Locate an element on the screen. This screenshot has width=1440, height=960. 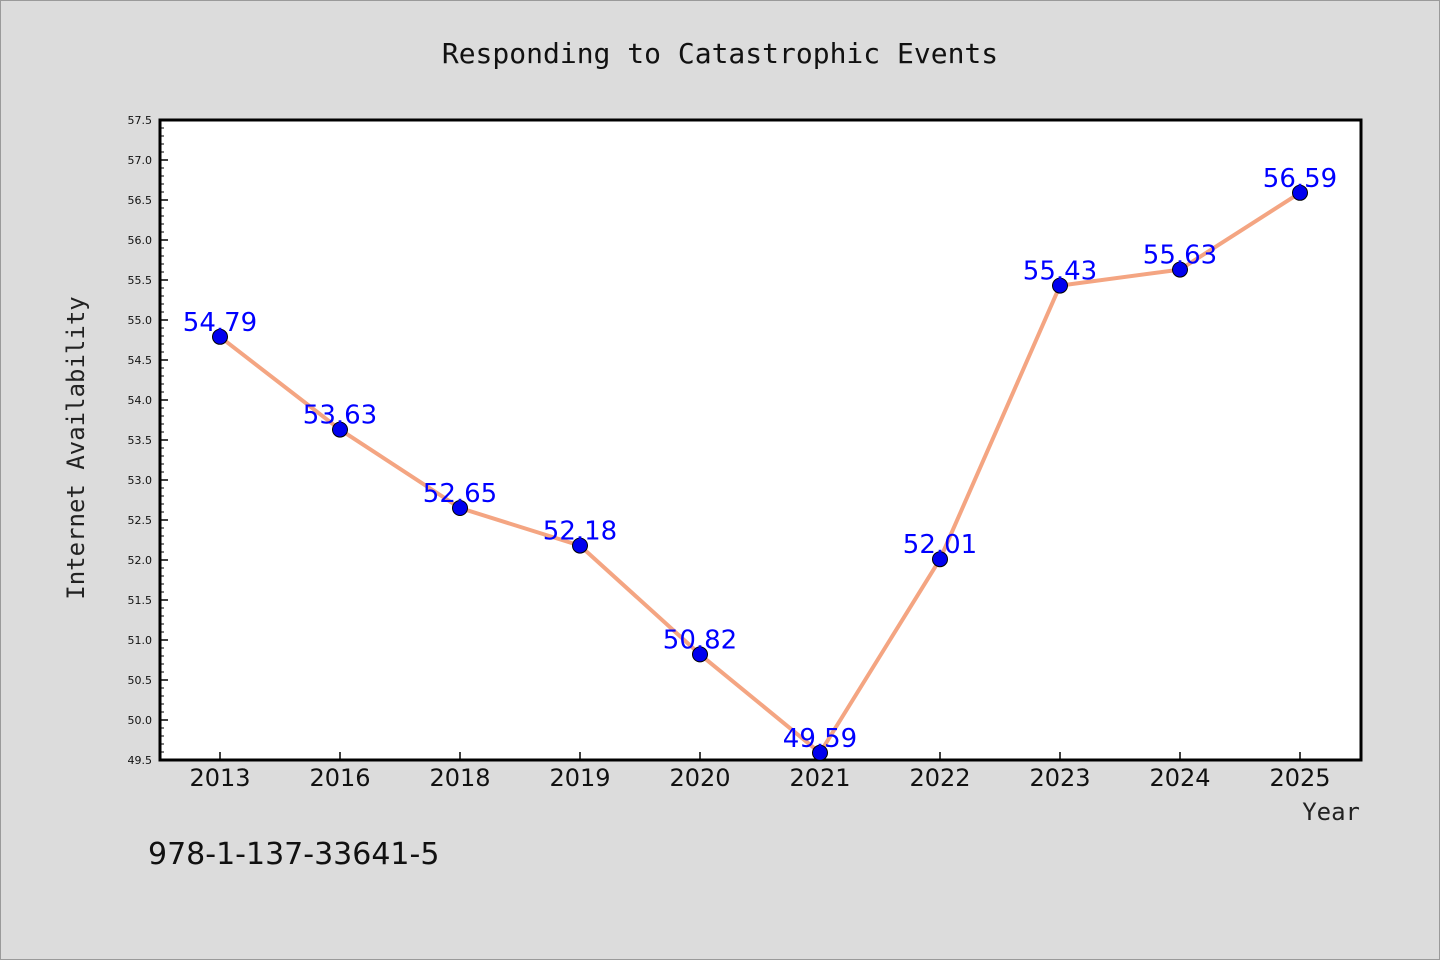
y-tick-label: 52.0 is located at coordinates (140, 560).